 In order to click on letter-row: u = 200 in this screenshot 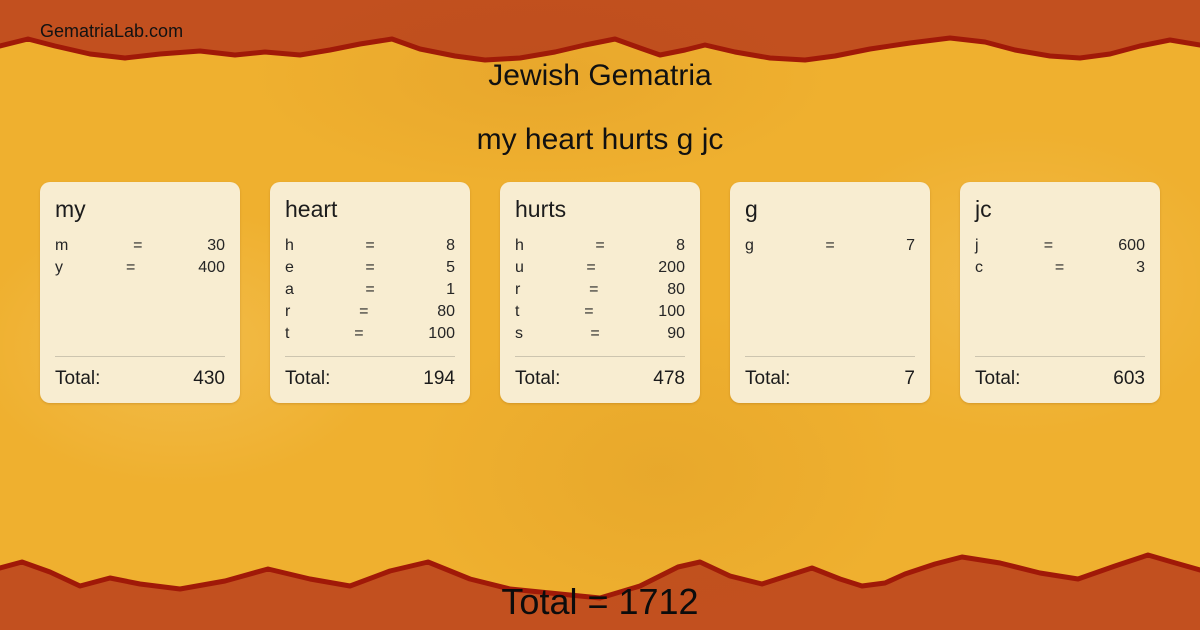, I will do `click(600, 268)`.